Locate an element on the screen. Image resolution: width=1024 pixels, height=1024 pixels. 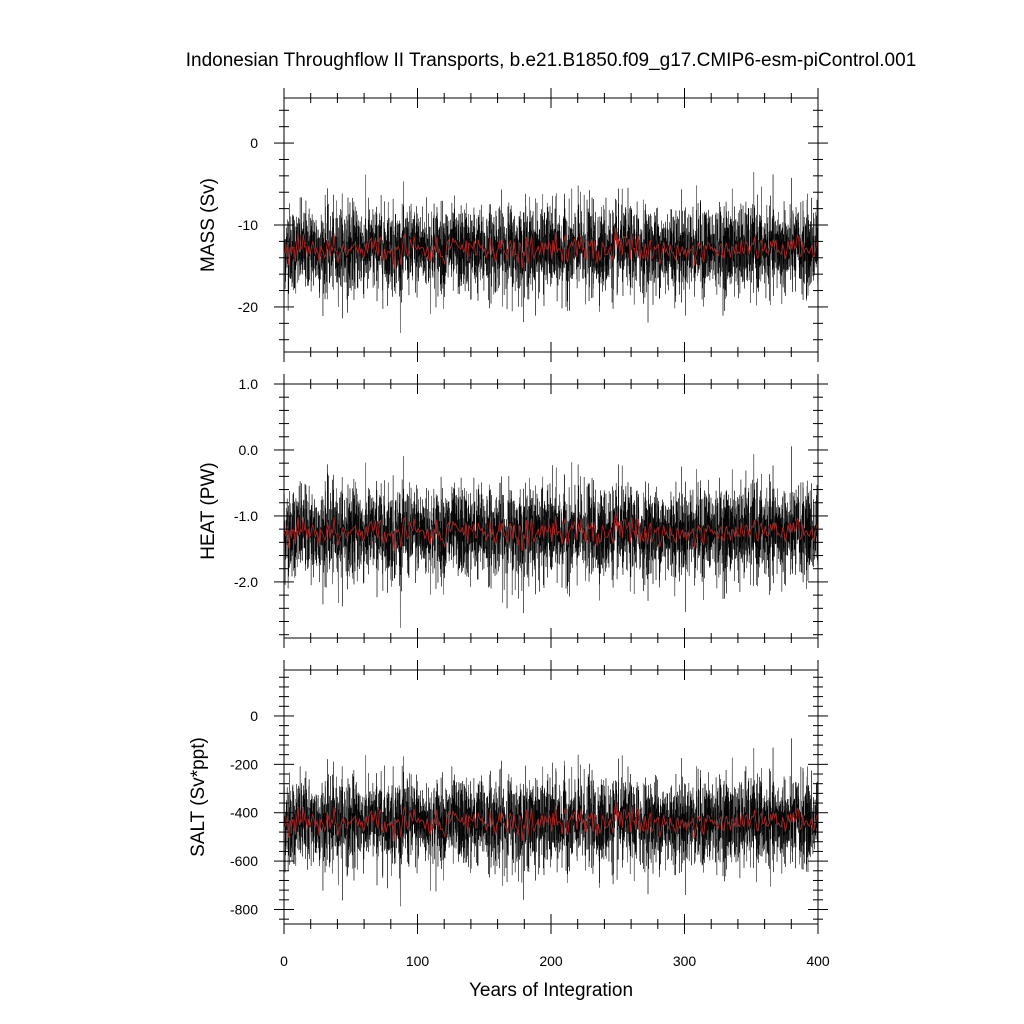
x-tick-label: 400 is located at coordinates (818, 961).